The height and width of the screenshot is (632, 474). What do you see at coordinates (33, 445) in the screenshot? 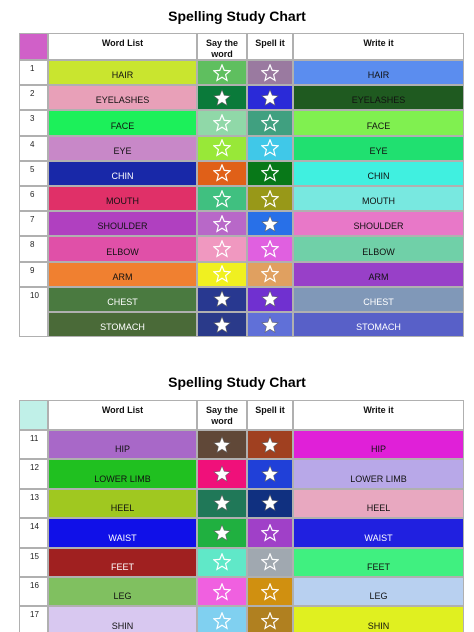
I see `row-number: 11` at bounding box center [33, 445].